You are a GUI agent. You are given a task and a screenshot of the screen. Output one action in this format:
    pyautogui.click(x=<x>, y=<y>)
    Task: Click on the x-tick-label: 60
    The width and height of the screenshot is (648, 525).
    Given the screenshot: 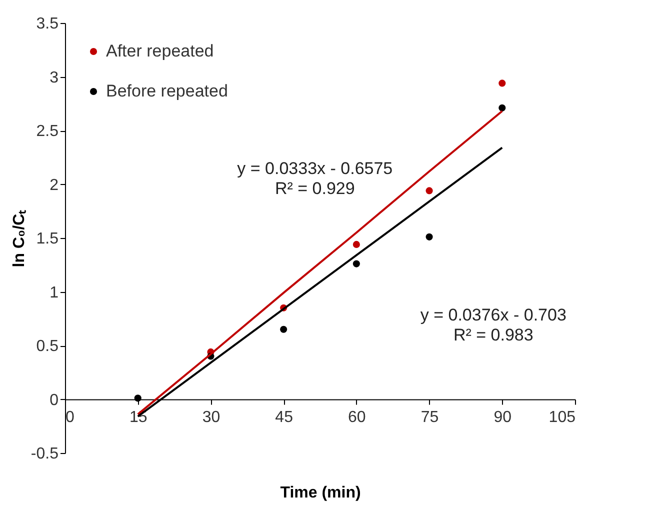 What is the action you would take?
    pyautogui.click(x=357, y=417)
    